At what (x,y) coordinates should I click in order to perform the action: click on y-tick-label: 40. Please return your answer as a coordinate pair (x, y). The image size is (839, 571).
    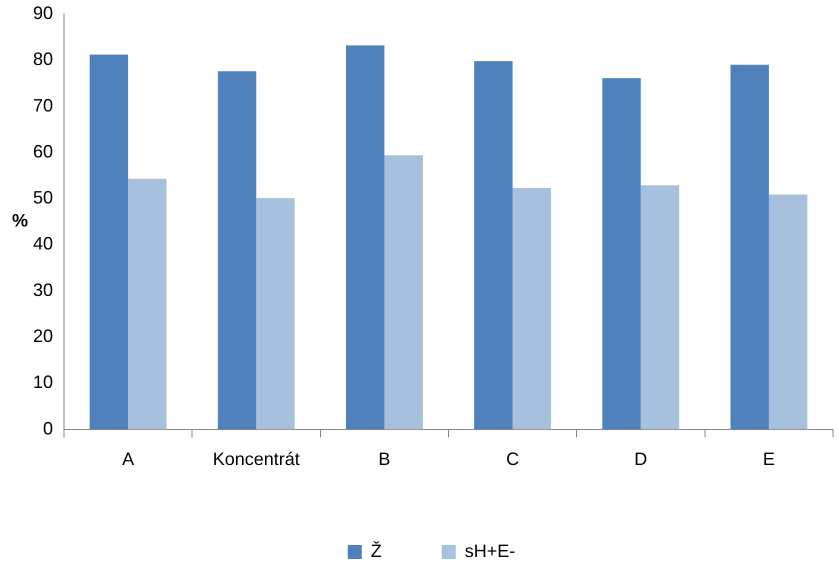
    Looking at the image, I should click on (43, 244).